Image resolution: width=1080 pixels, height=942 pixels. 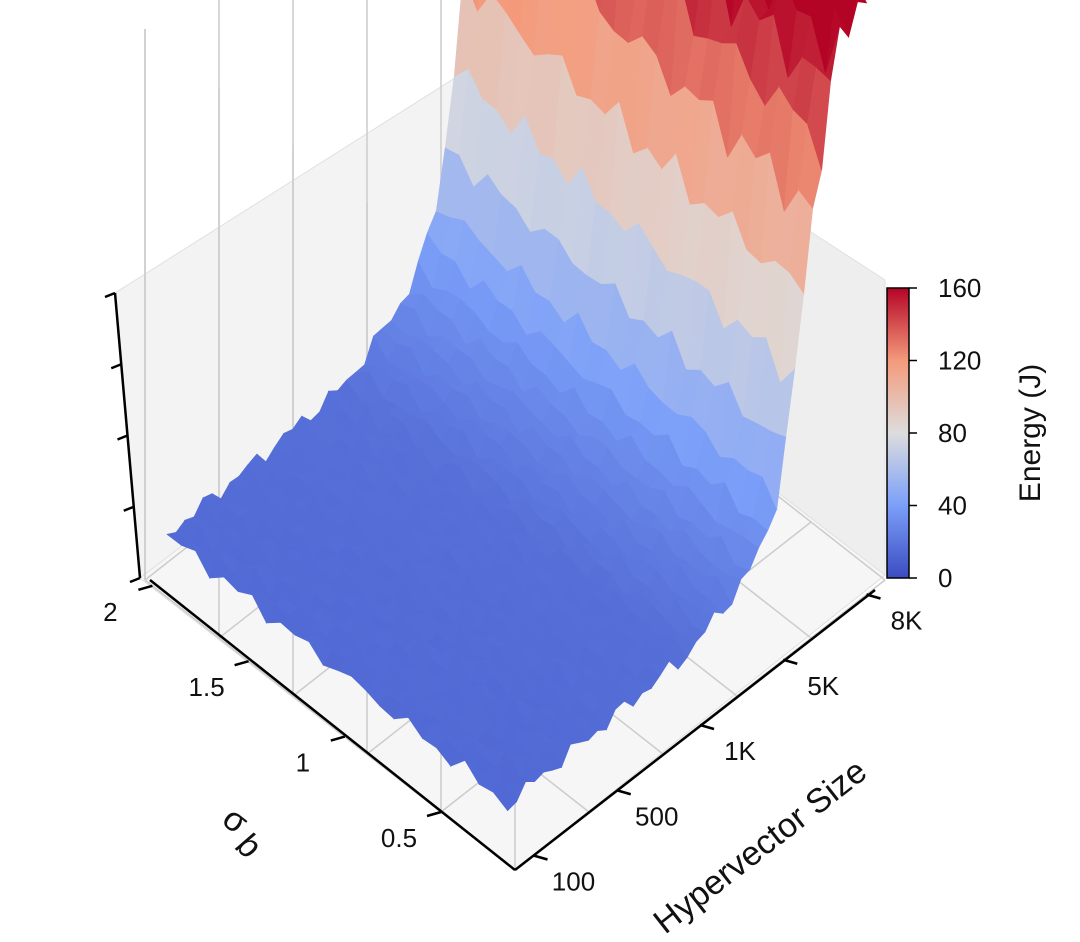 What do you see at coordinates (952, 433) in the screenshot?
I see `colorbar-tick-label: 80` at bounding box center [952, 433].